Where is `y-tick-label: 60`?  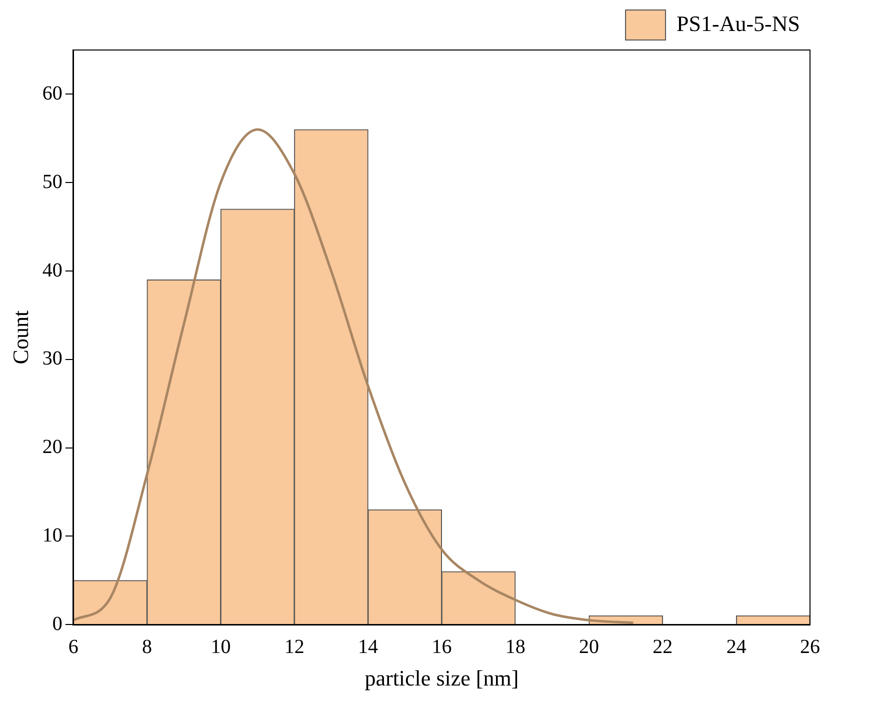 y-tick-label: 60 is located at coordinates (52, 93).